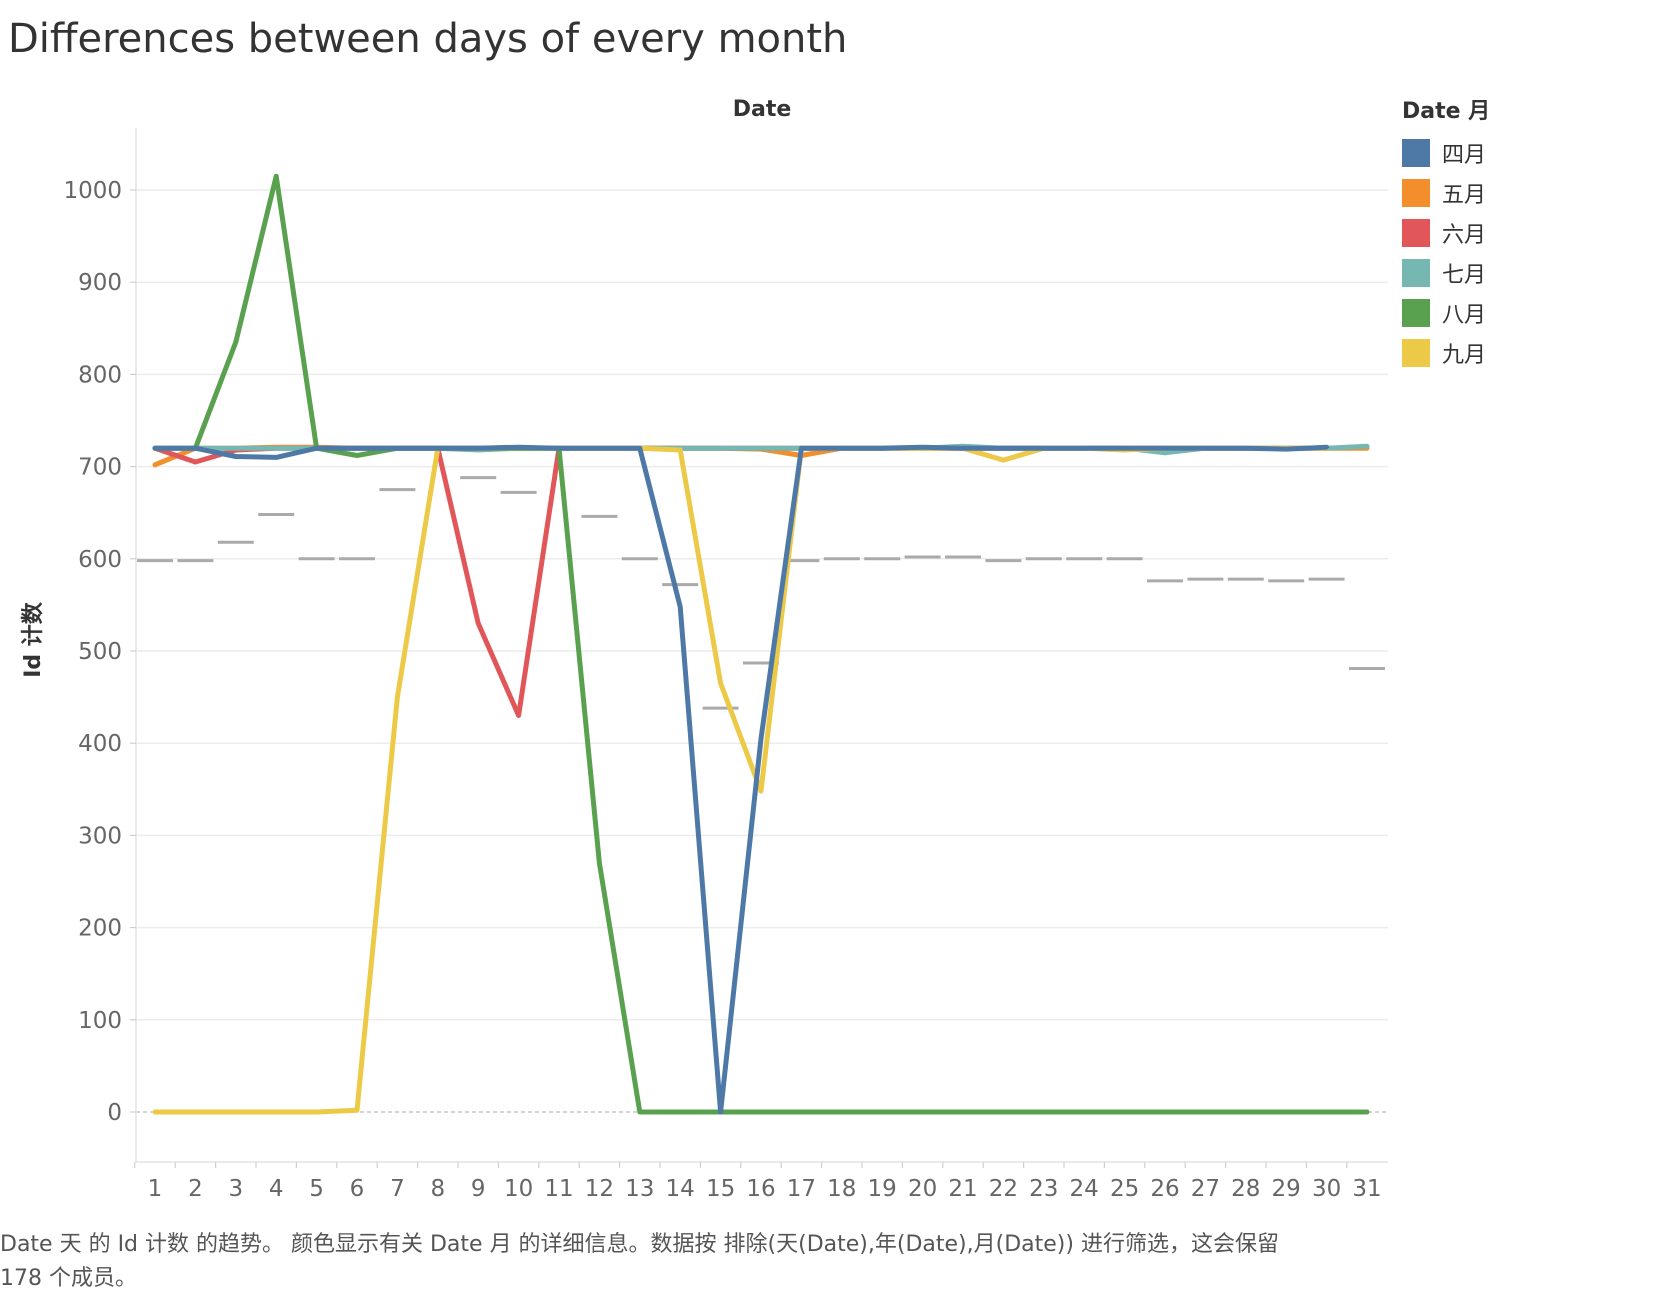  I want to click on x-tick-label: 1, so click(155, 1189).